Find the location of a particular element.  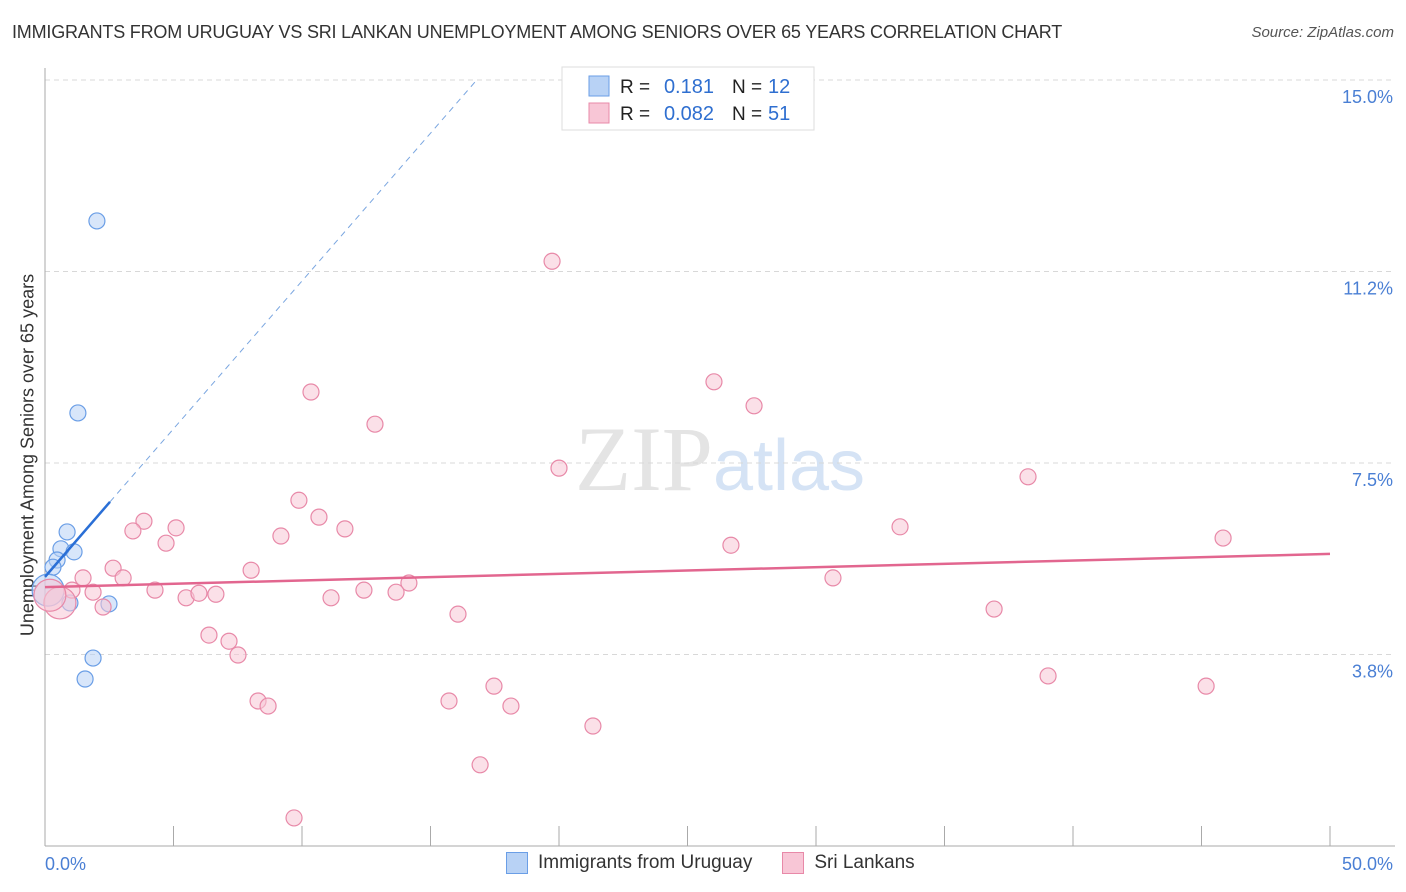

sri-lankans-trend-line is located at coordinates (687, 570).